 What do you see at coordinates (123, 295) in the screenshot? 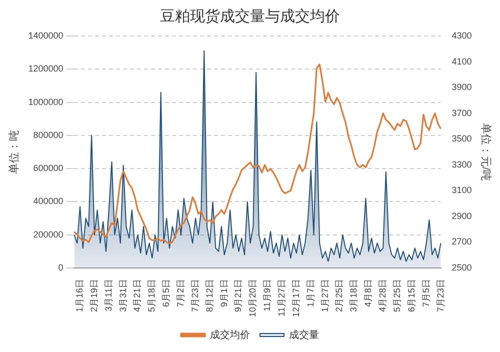
I see `x-tick-label: 3月31日` at bounding box center [123, 295].